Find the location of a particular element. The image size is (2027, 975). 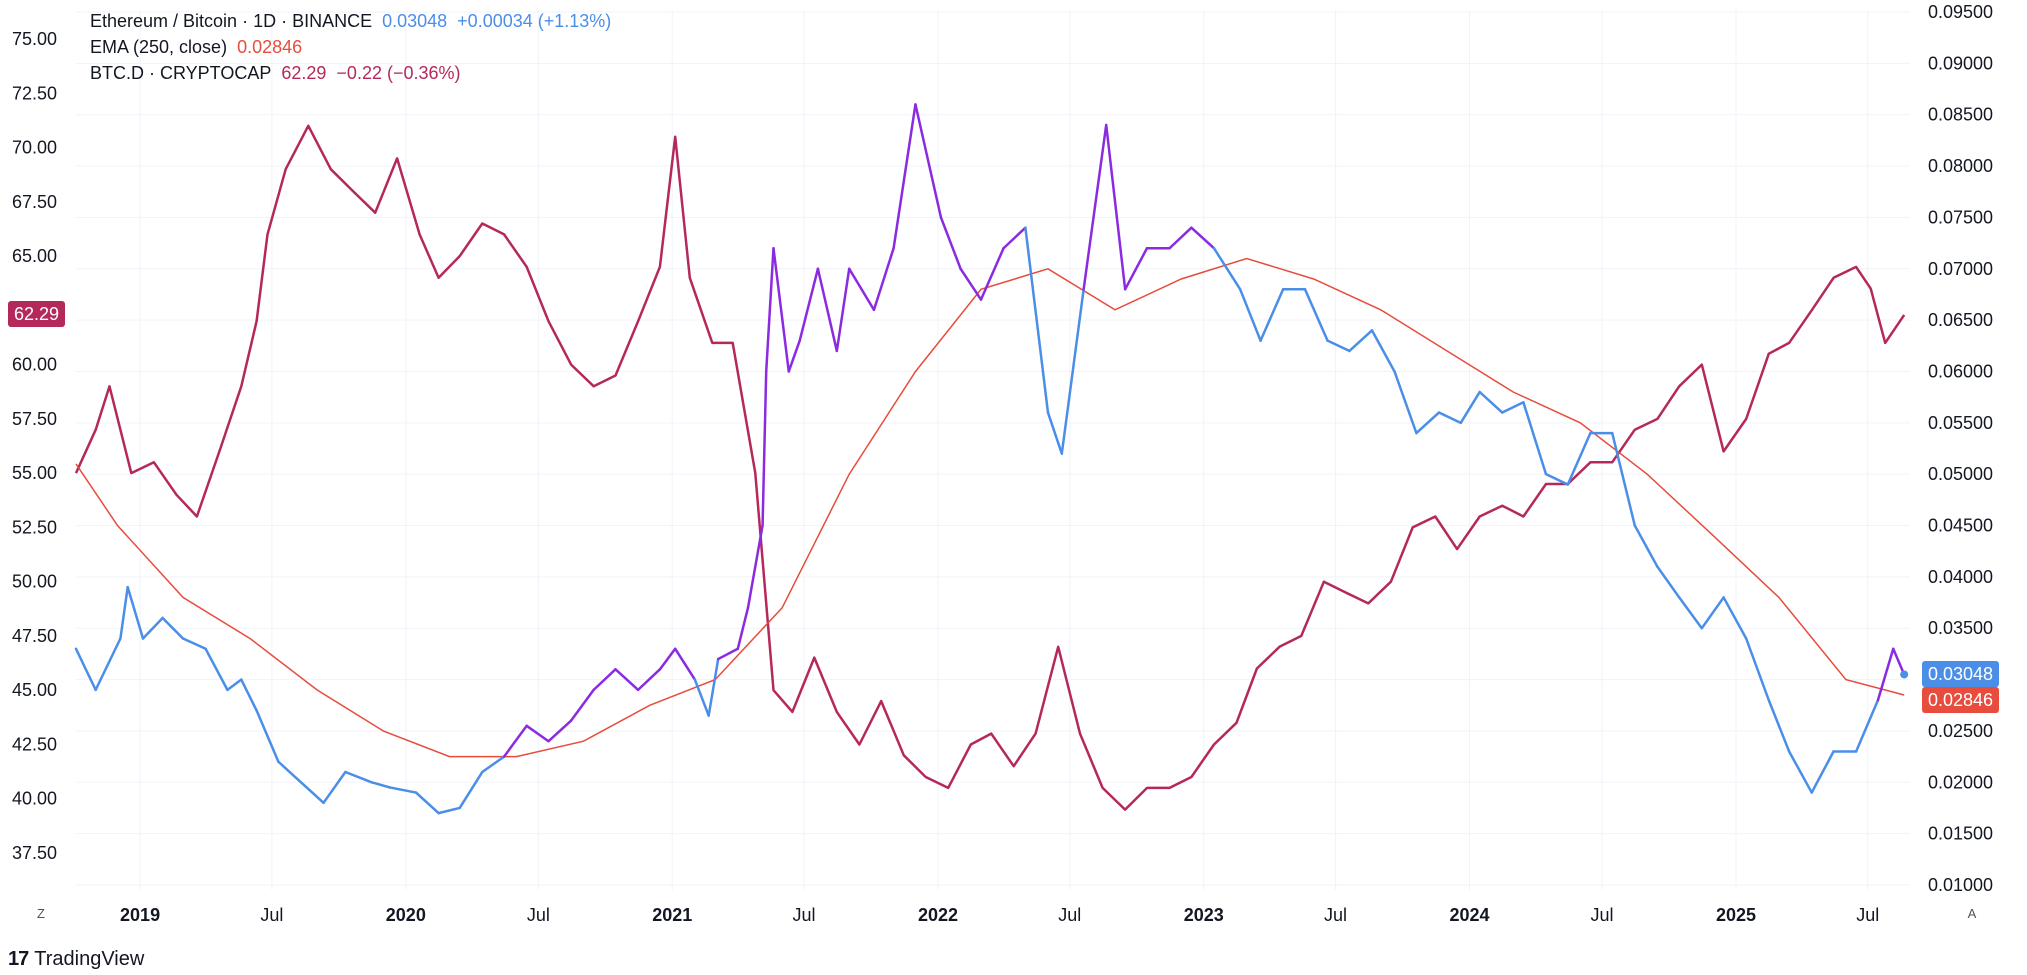

legend-btcd-series: BTC.D · CRYPTOCAP 62.29 −0.22 (−0.36%) is located at coordinates (355, 73).